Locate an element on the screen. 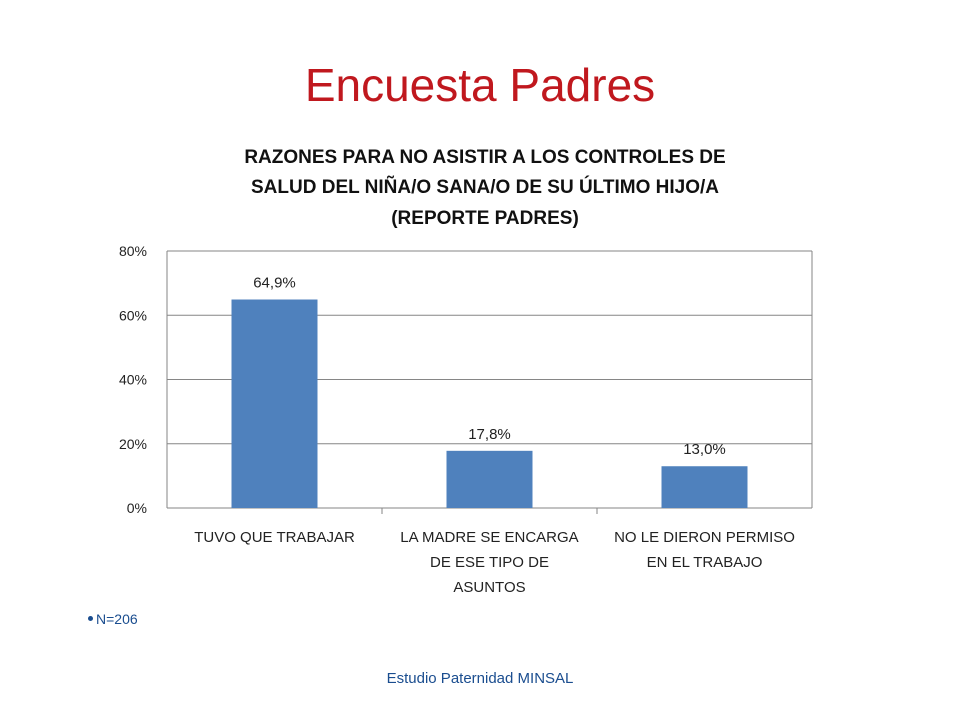 This screenshot has width=960, height=720. y-tick-label: 0% is located at coordinates (137, 508).